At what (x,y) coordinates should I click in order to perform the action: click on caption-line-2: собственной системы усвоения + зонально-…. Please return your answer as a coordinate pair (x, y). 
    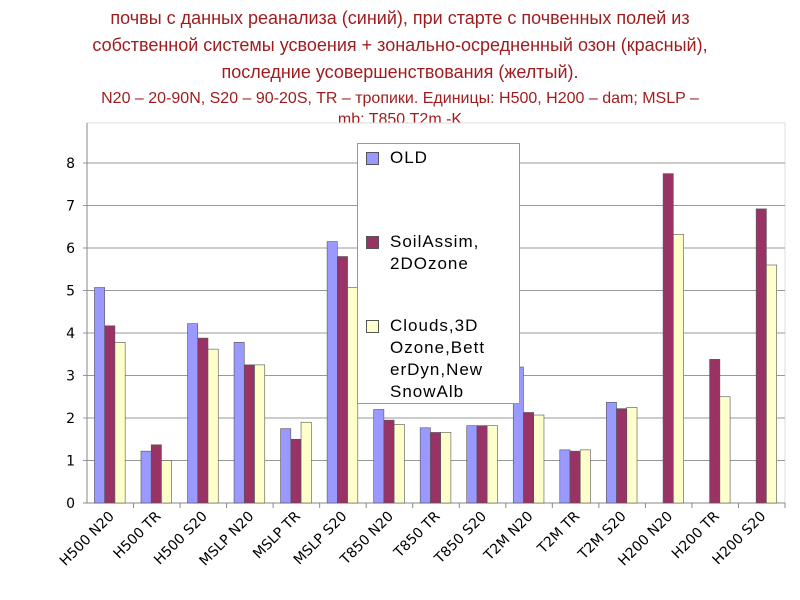
    Looking at the image, I should click on (400, 45).